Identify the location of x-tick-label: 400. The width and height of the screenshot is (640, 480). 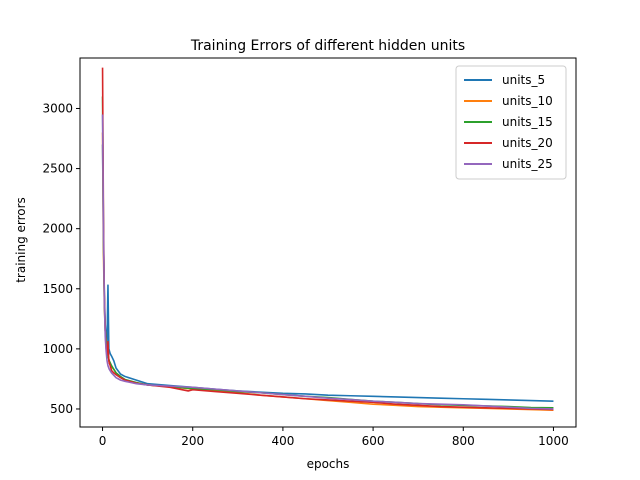
(282, 441).